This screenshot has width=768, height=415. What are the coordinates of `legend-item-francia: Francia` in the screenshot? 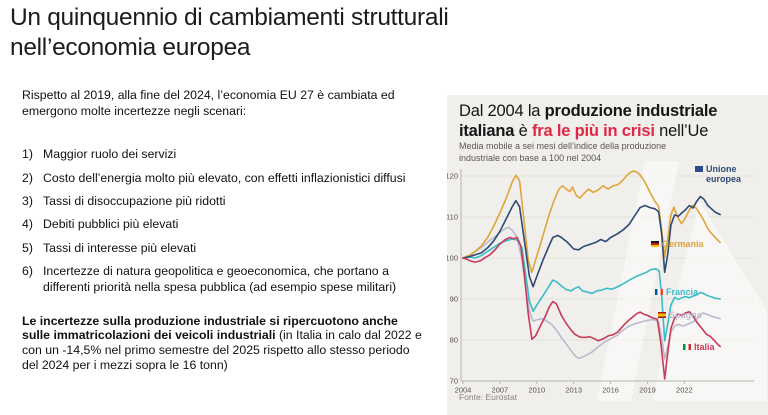 It's located at (688, 292).